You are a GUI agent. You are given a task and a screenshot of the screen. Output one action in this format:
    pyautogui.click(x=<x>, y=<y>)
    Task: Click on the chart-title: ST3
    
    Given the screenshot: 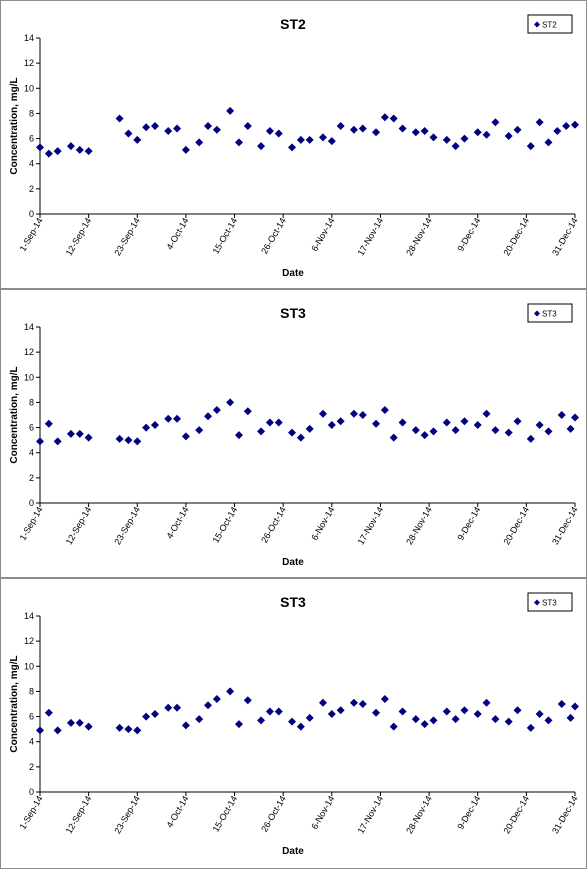 What is the action you would take?
    pyautogui.click(x=293, y=313)
    